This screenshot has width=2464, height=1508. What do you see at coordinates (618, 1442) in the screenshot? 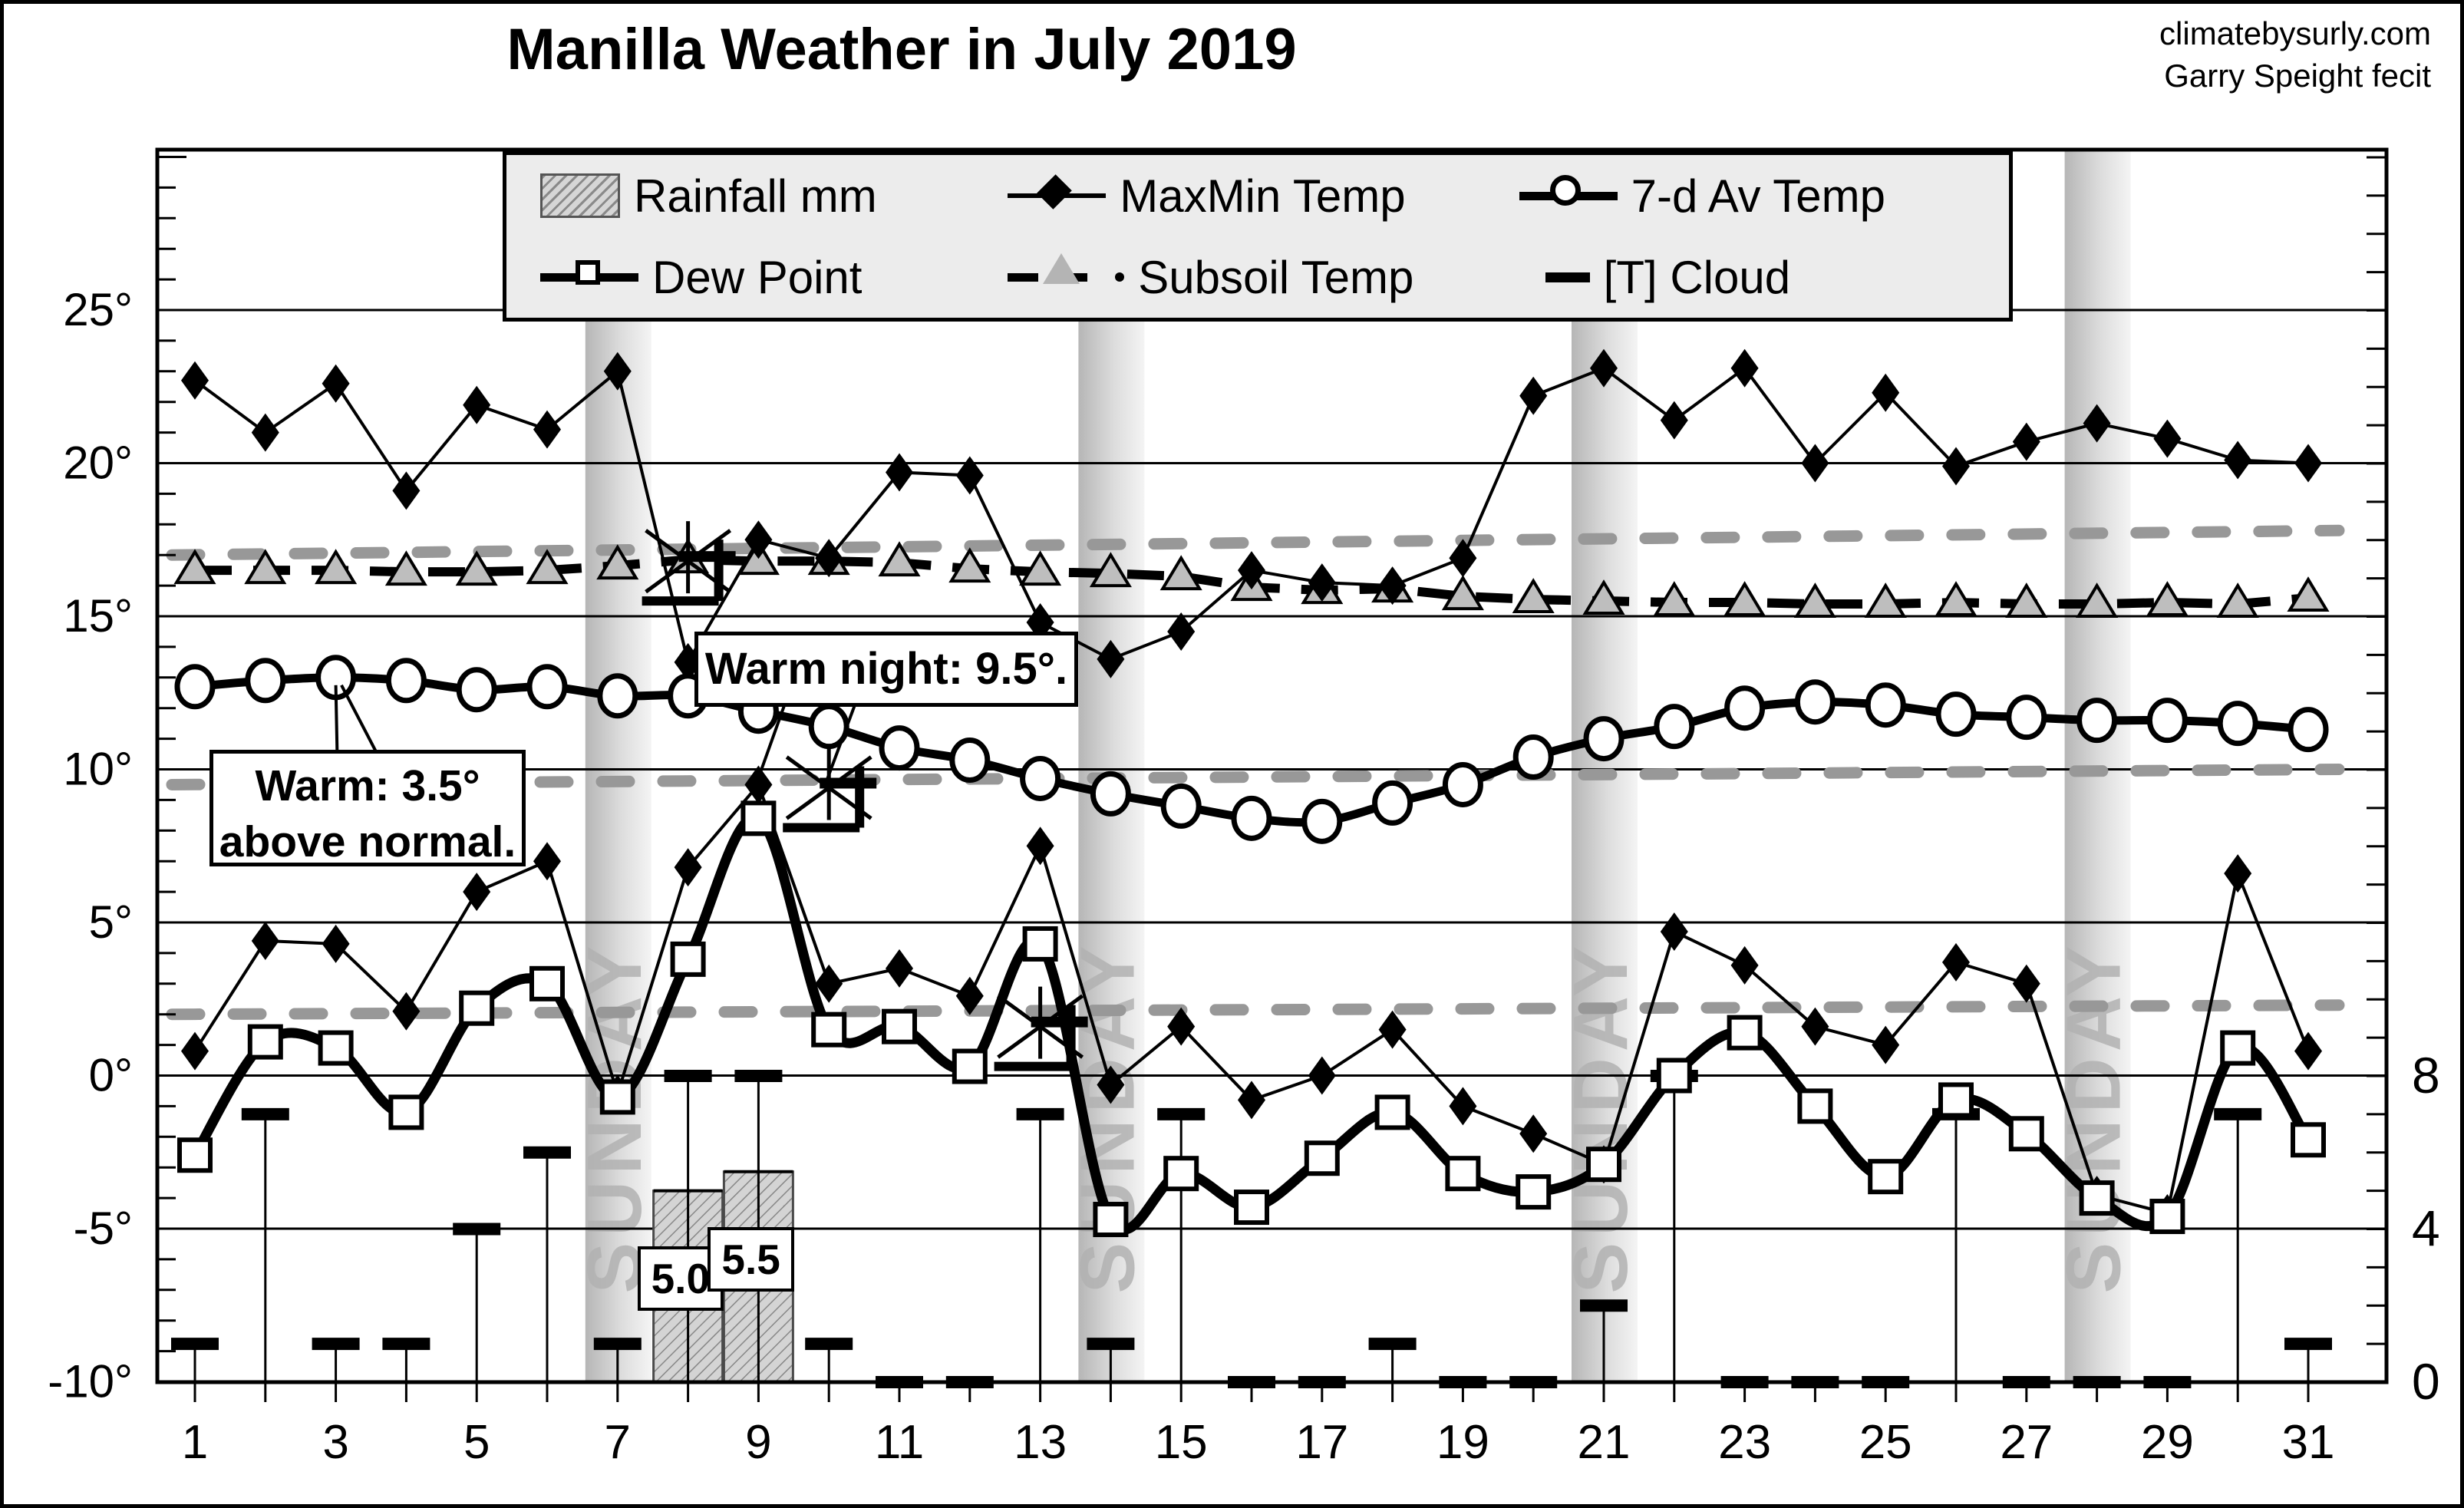
I see `svg-text: 7` at bounding box center [618, 1442].